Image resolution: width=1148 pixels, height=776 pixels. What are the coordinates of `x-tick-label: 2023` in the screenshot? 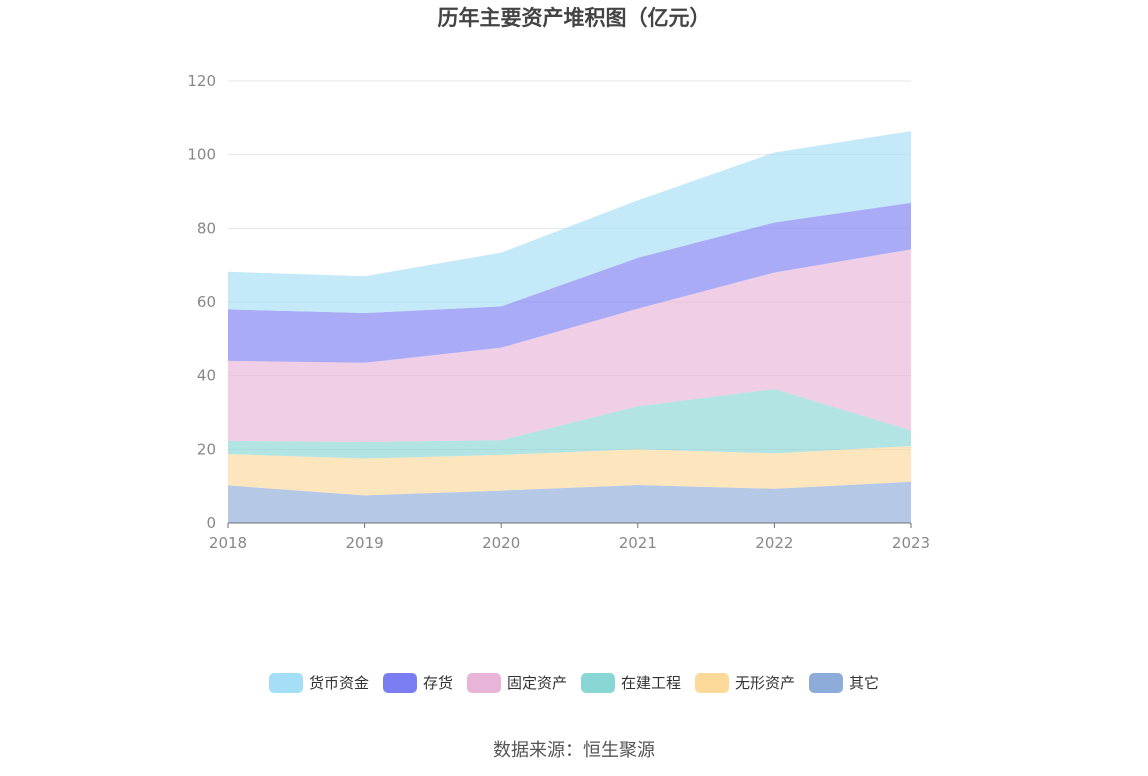 It's located at (911, 543).